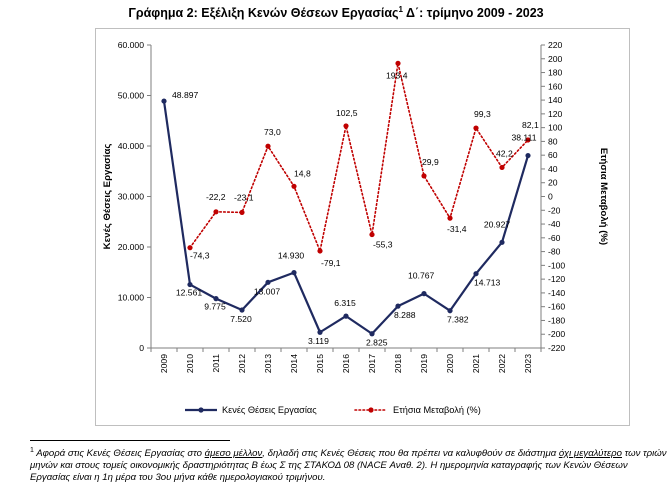  Describe the element at coordinates (272, 132) in the screenshot. I see `data-label-annual-change: 73,0` at that location.